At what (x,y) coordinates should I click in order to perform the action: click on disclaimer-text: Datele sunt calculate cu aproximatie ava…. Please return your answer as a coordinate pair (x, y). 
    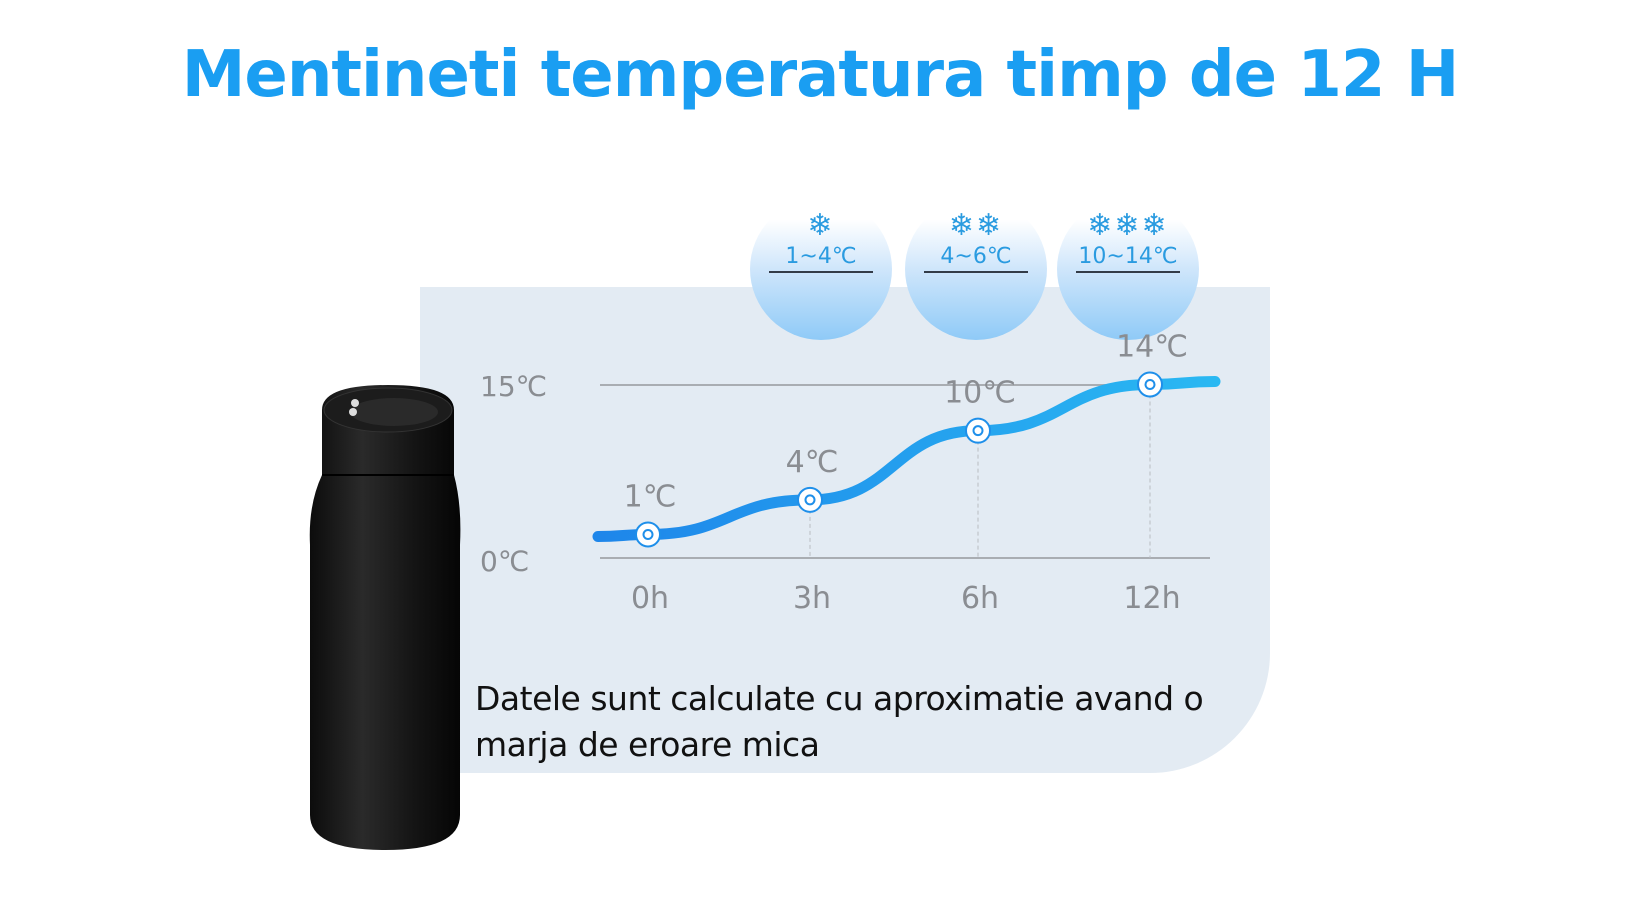
    Looking at the image, I should click on (839, 721).